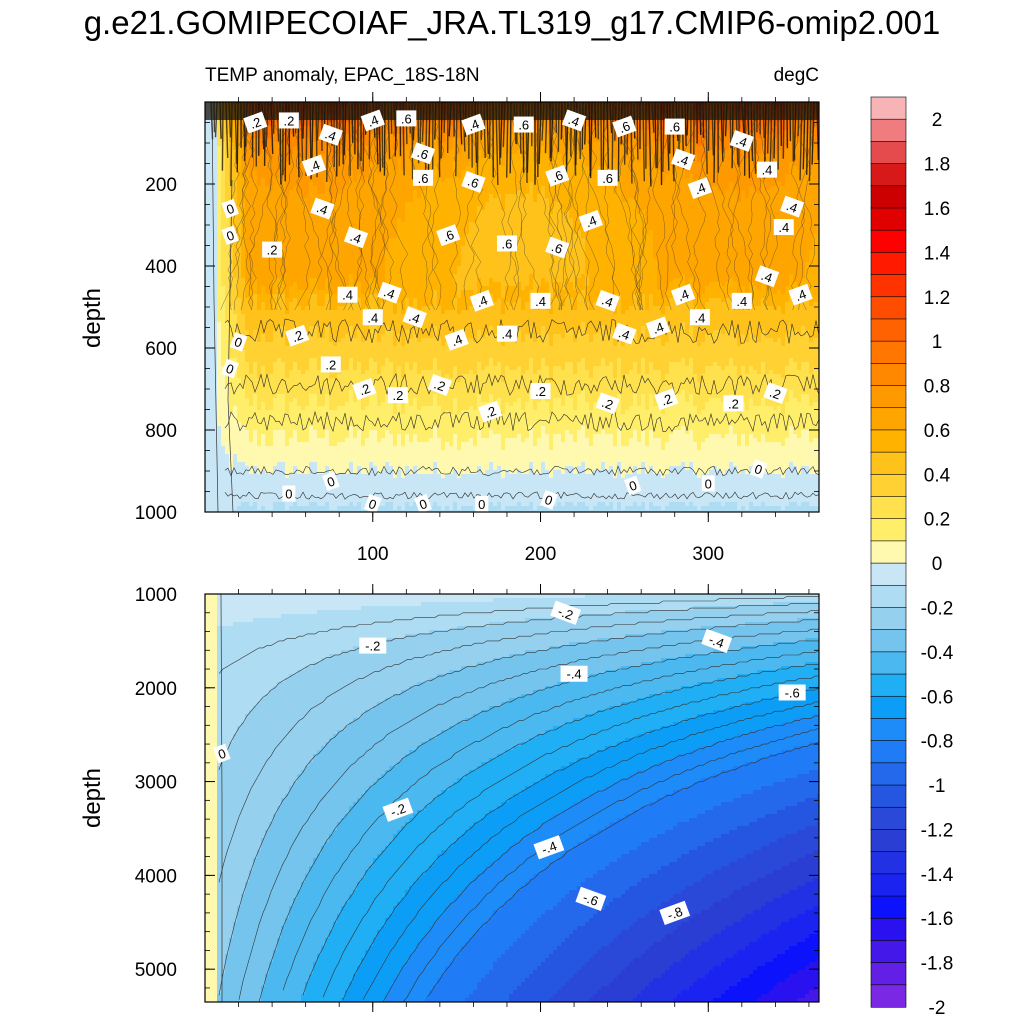 The image size is (1024, 1024). What do you see at coordinates (937, 742) in the screenshot?
I see `colorbar-tick-label: -0.8` at bounding box center [937, 742].